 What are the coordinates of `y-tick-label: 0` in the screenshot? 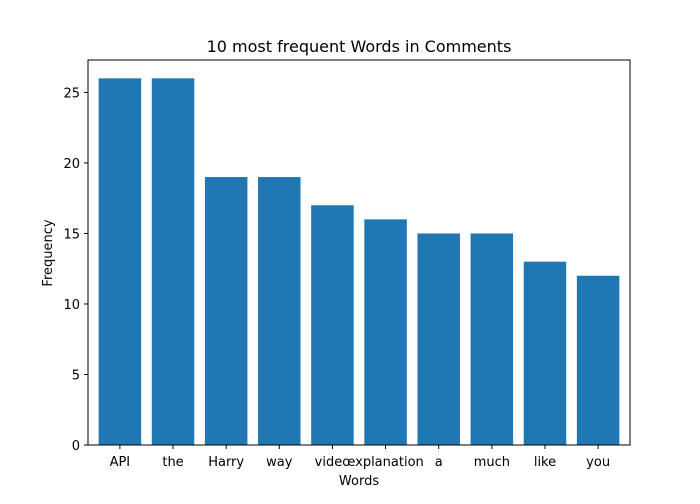 It's located at (76, 446).